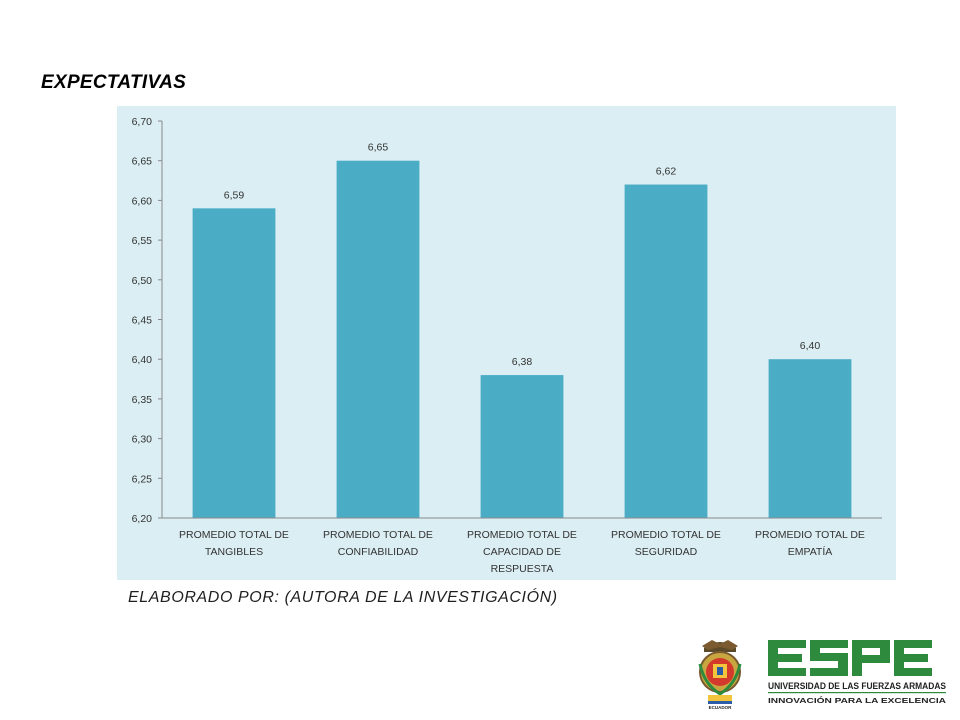  I want to click on data-label: 6,65, so click(378, 148).